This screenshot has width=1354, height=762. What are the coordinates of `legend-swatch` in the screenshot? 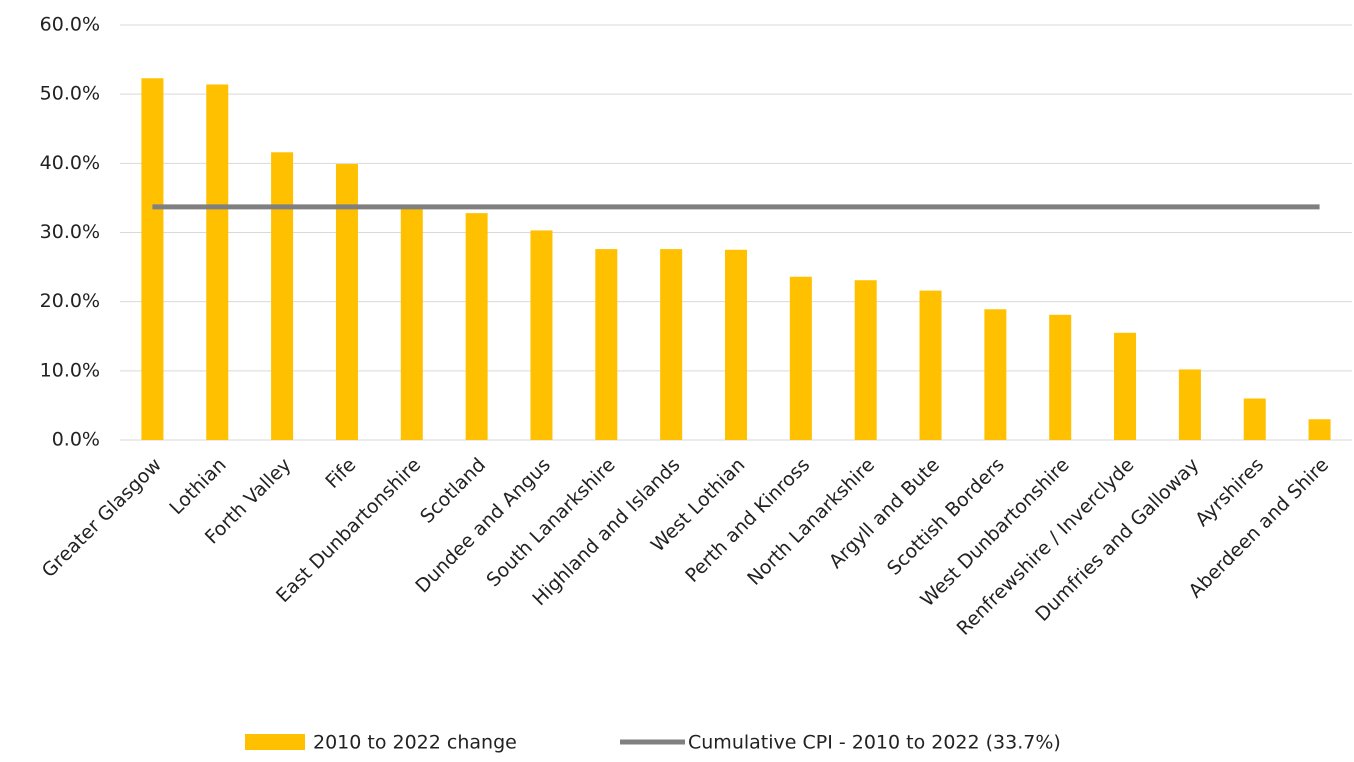 It's located at (275, 742).